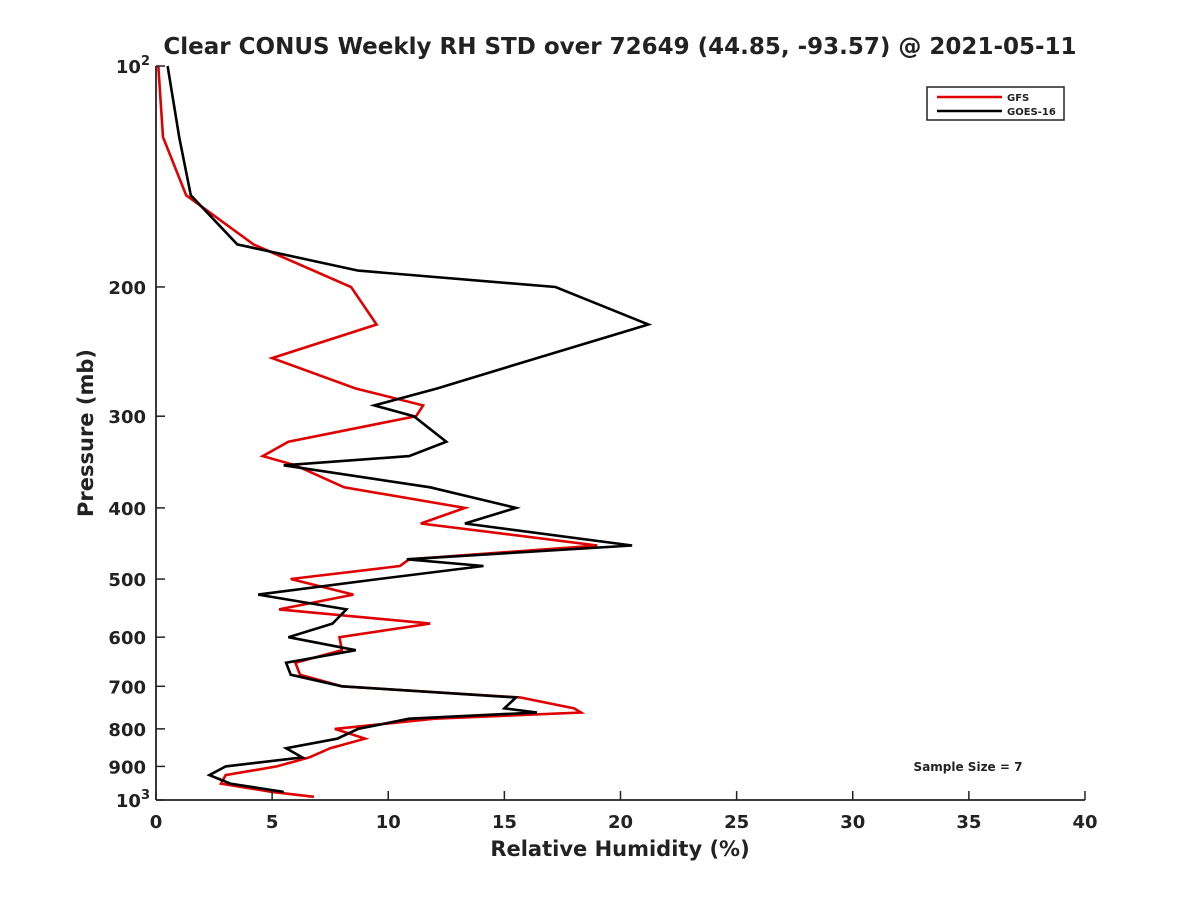  I want to click on x-tick-label: 10, so click(388, 822).